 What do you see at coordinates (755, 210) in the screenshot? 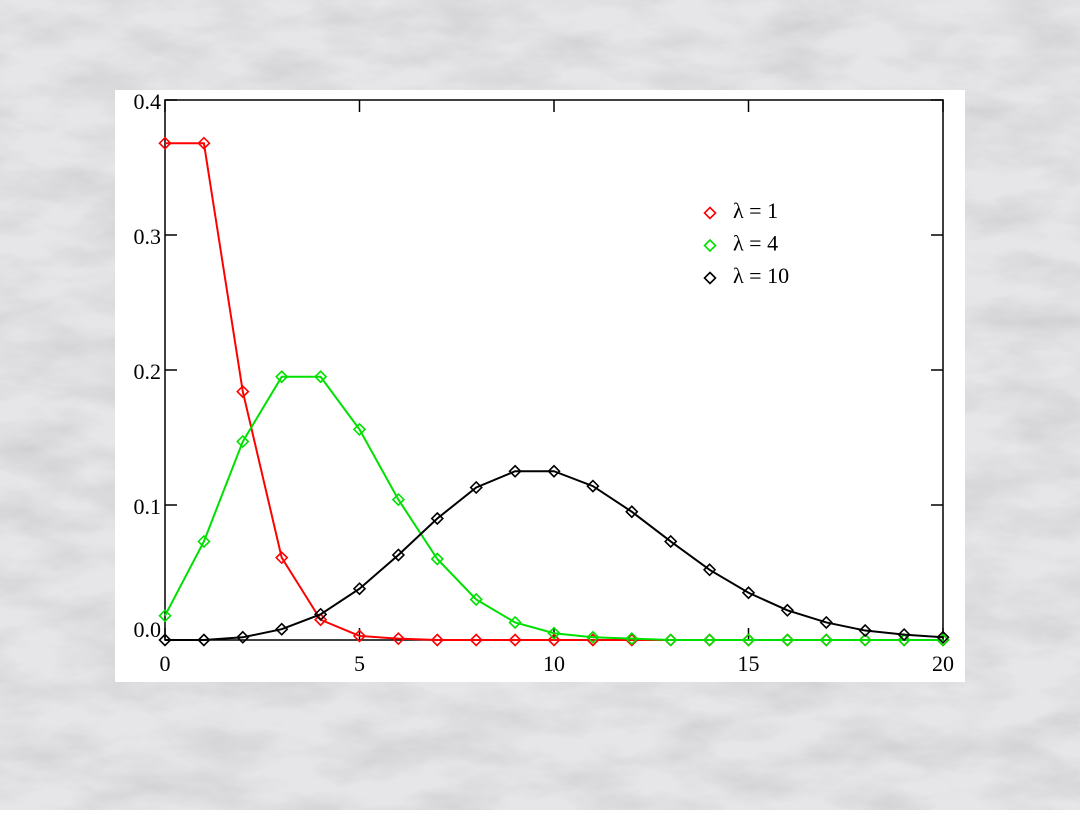
I see `legend-label: λ = 1` at bounding box center [755, 210].